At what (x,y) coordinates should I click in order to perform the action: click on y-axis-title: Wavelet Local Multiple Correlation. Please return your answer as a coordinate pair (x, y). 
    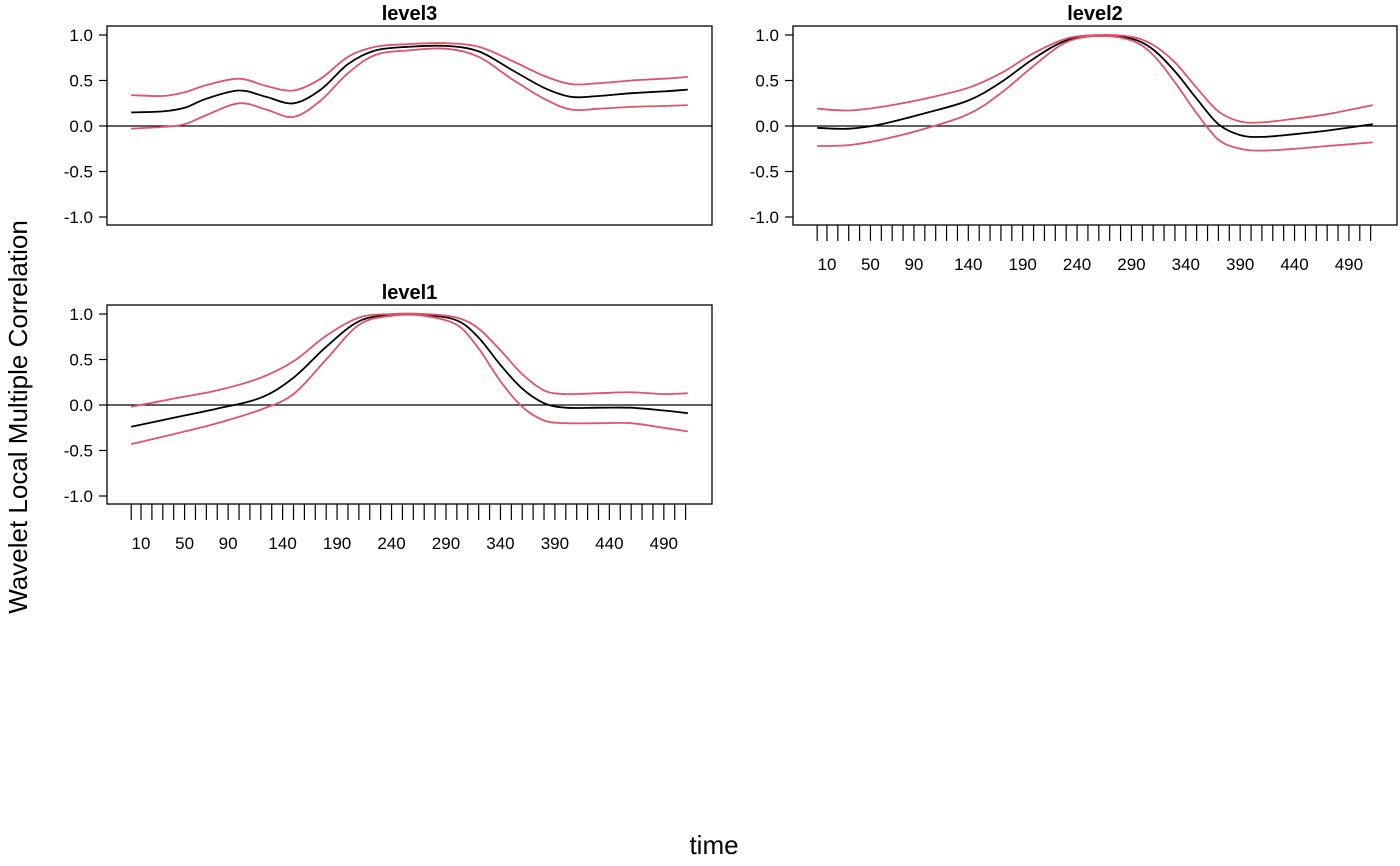
    Looking at the image, I should click on (18, 417).